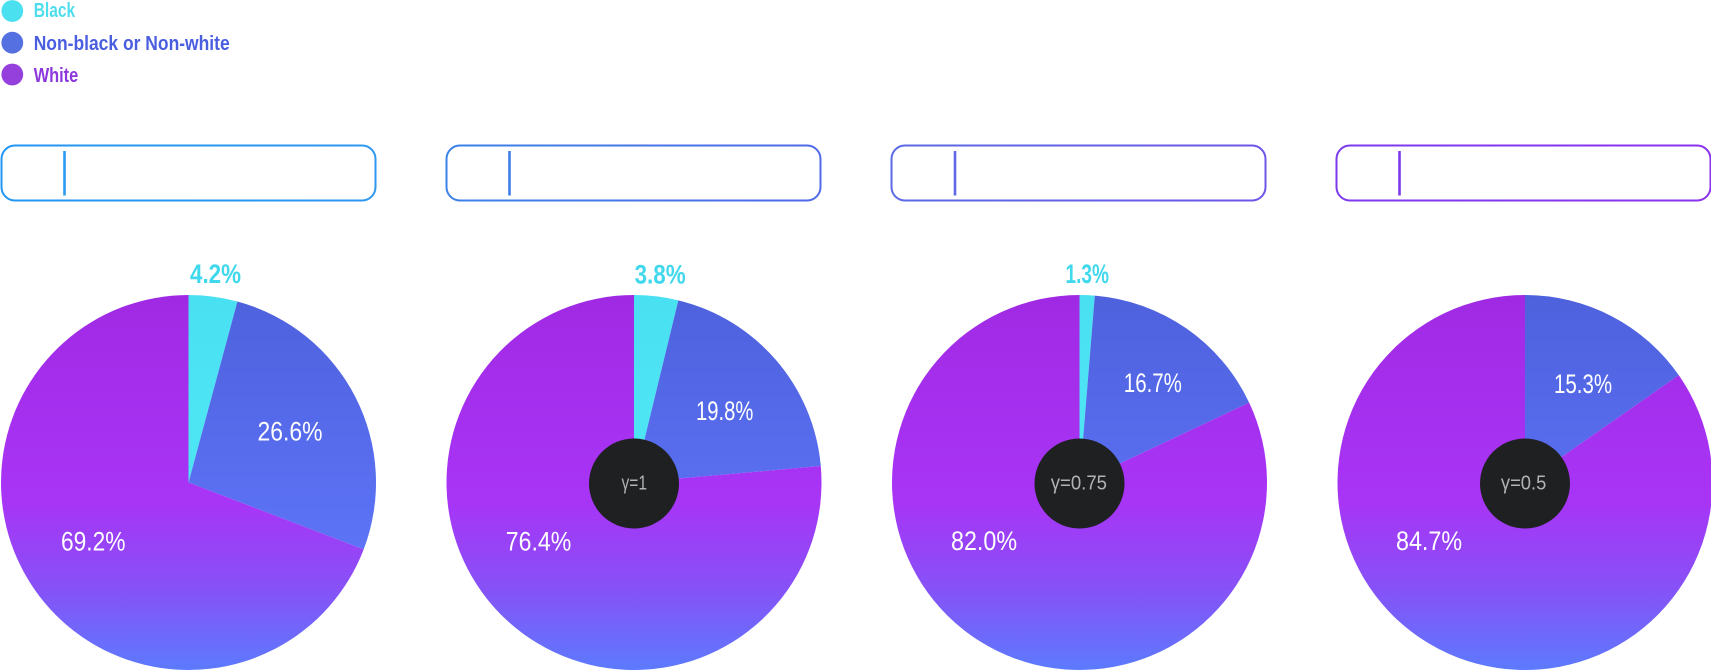 This screenshot has height=672, width=1711. I want to click on svg-text: 19.8%, so click(724, 411).